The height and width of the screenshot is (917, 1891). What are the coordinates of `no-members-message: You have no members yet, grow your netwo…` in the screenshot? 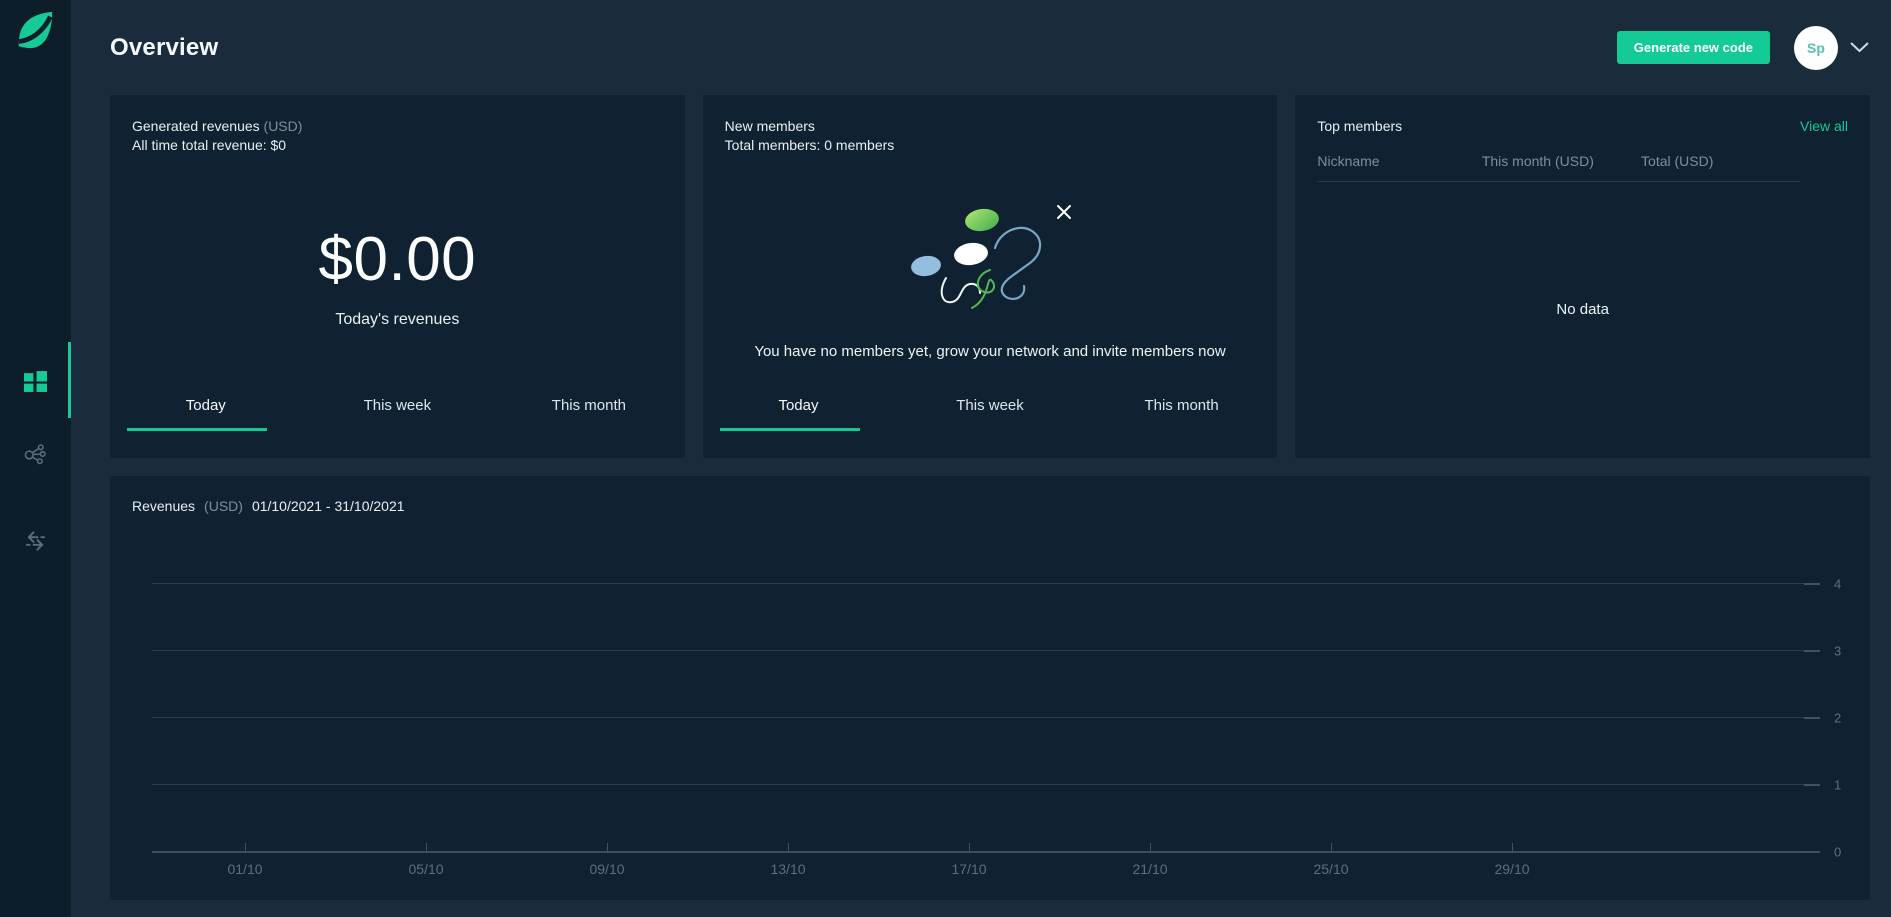 It's located at (990, 351).